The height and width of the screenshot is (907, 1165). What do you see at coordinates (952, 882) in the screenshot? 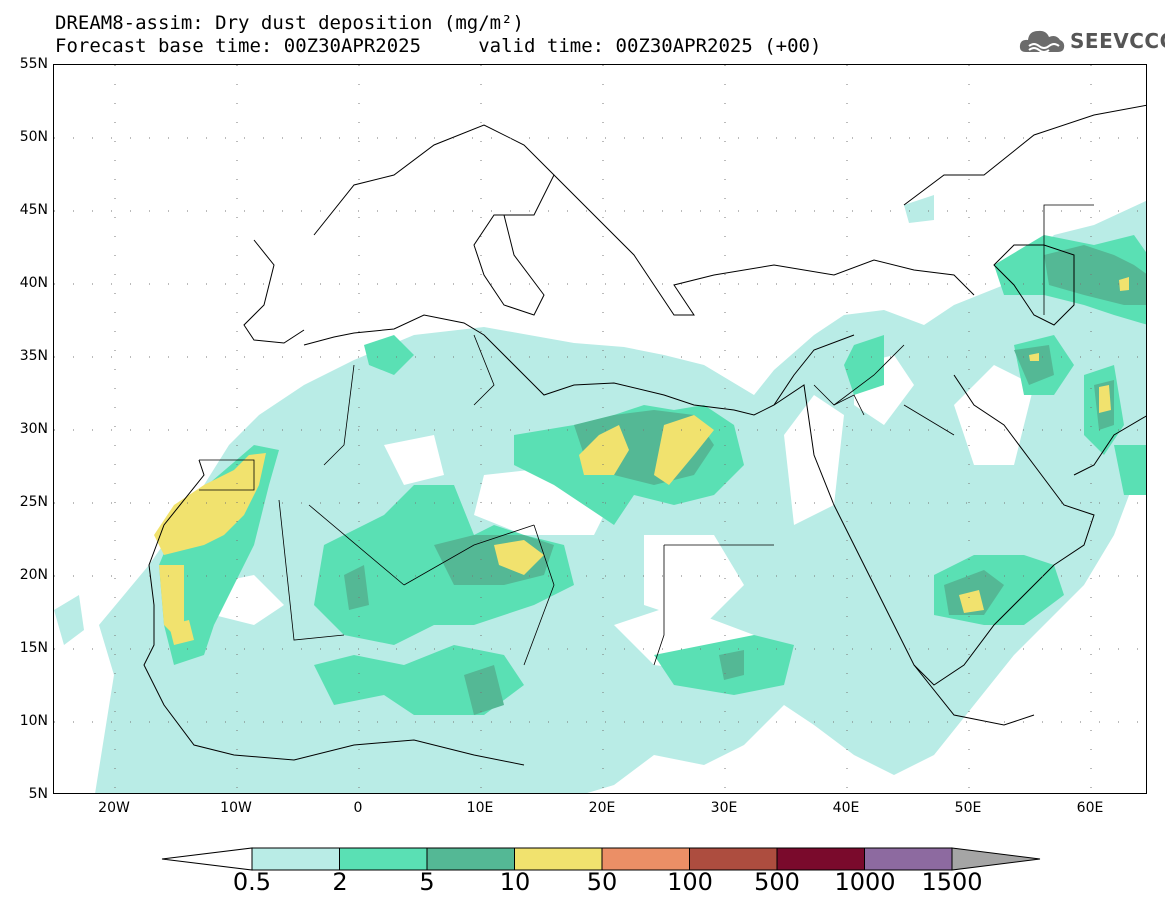
I see `colorbar-level-label: 1500` at bounding box center [952, 882].